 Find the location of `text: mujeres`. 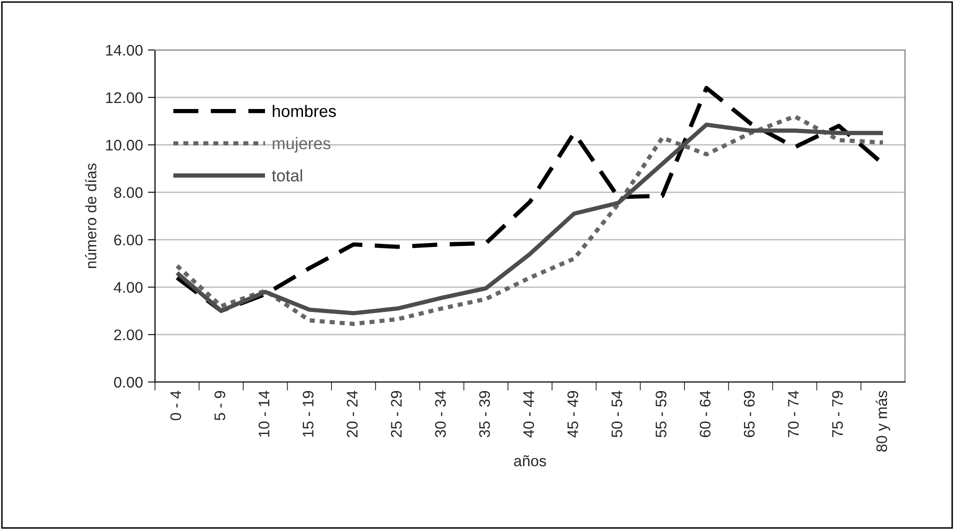

text: mujeres is located at coordinates (301, 145).